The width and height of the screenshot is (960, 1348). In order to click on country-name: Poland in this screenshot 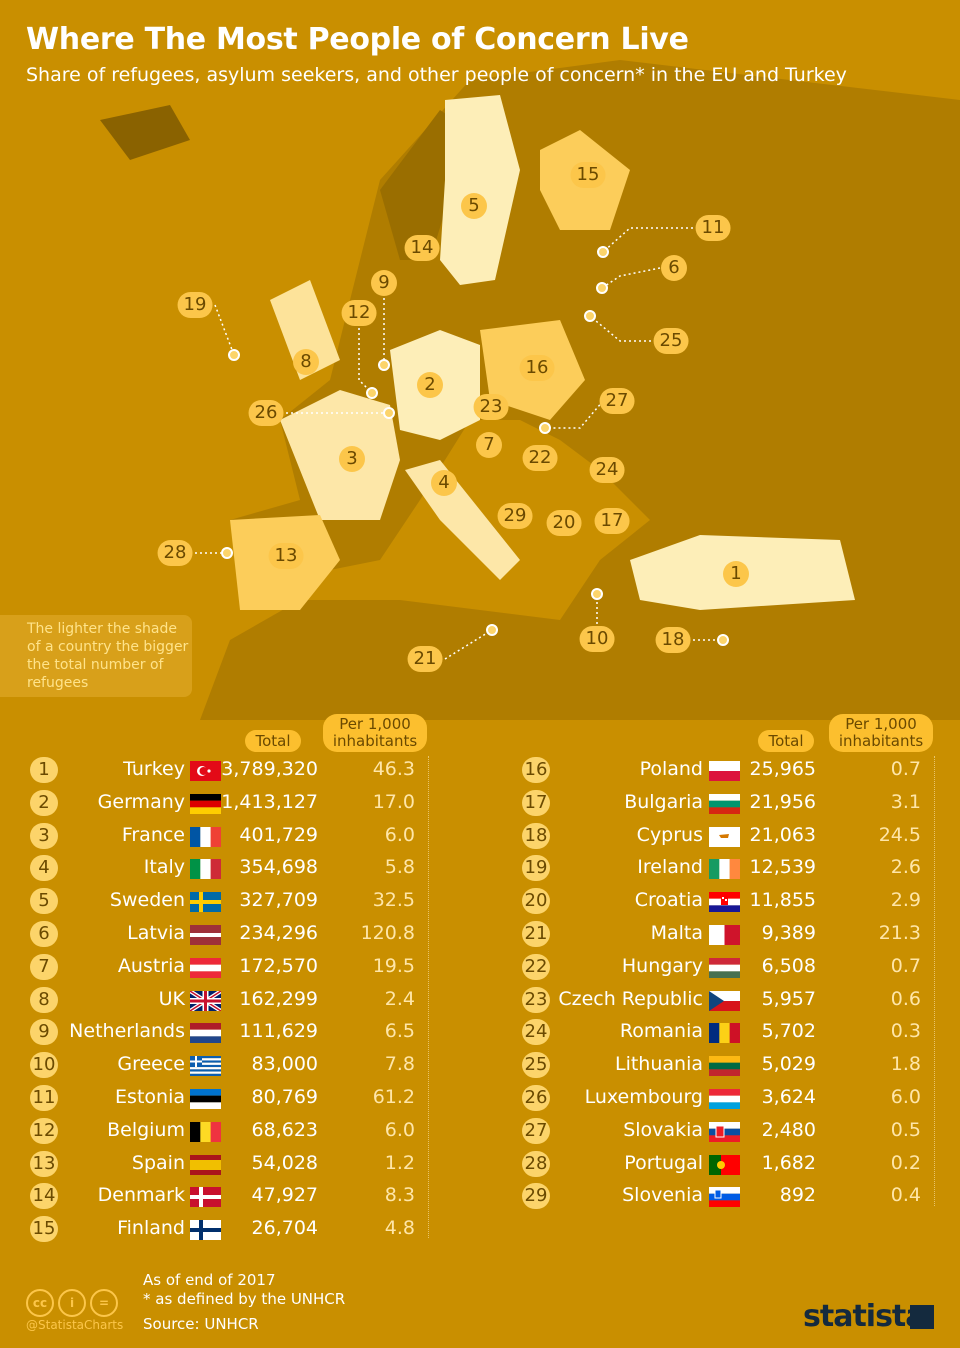, I will do `click(671, 769)`.